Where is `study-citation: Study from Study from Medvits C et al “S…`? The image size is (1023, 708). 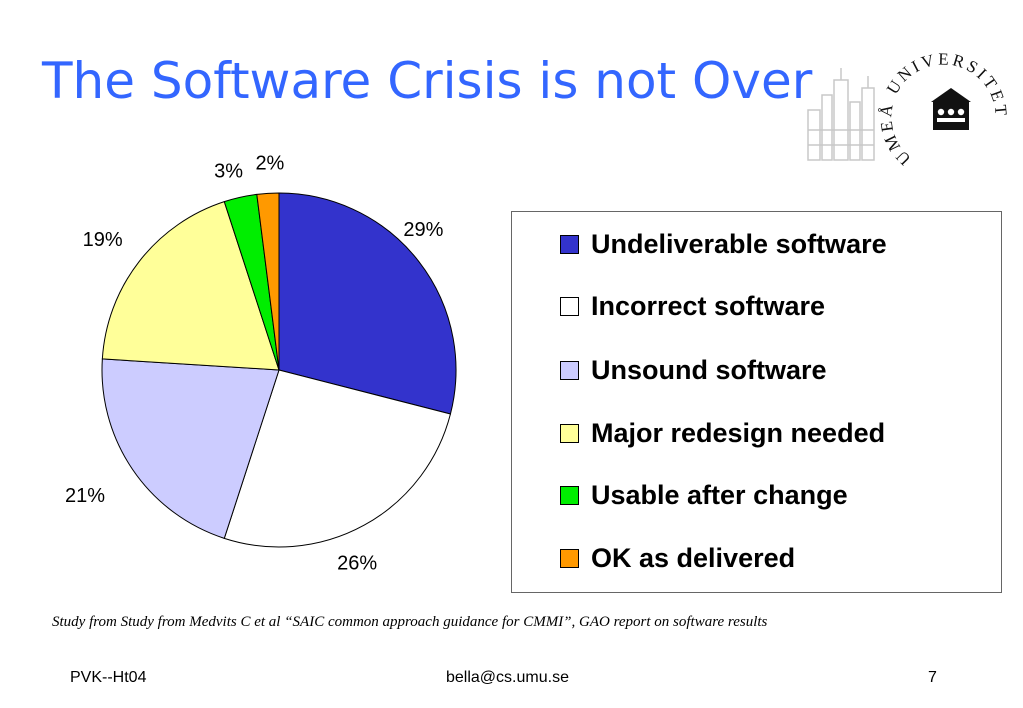
study-citation: Study from Study from Medvits C et al “S… is located at coordinates (410, 622).